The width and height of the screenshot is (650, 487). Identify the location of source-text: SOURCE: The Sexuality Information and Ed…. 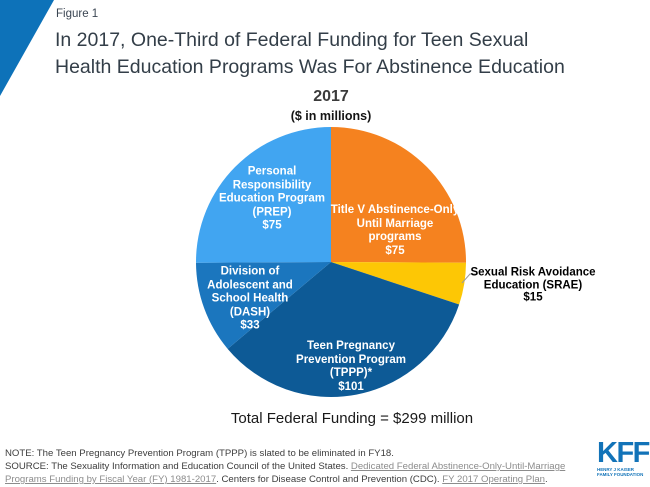
(293, 473).